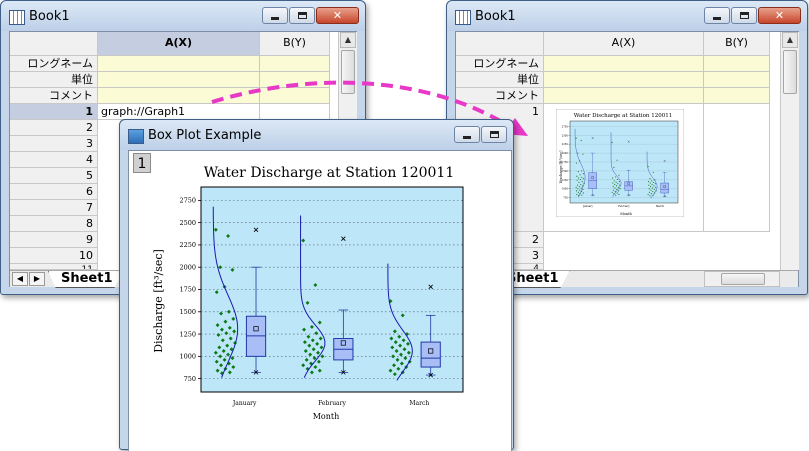 This screenshot has width=809, height=451. Describe the element at coordinates (54, 192) in the screenshot. I see `row-number-6: 6` at that location.